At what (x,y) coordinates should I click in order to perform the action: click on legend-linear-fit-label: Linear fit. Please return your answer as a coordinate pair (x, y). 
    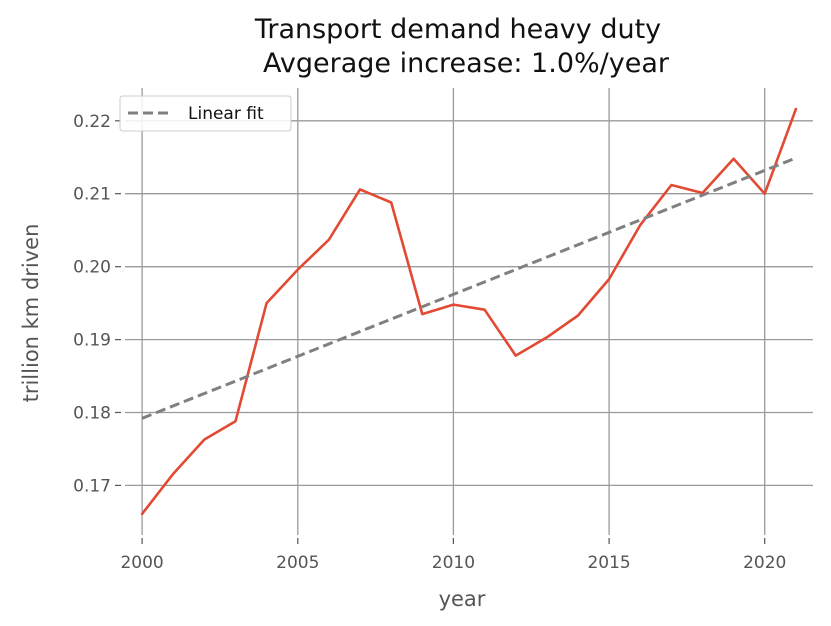
    Looking at the image, I should click on (226, 114).